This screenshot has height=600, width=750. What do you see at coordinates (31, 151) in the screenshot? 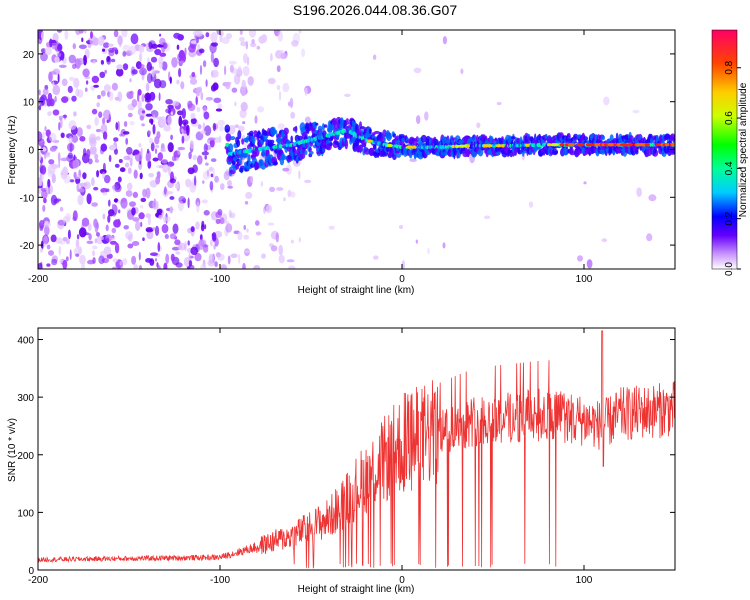
I see `y-tick-label: 0` at bounding box center [31, 151].